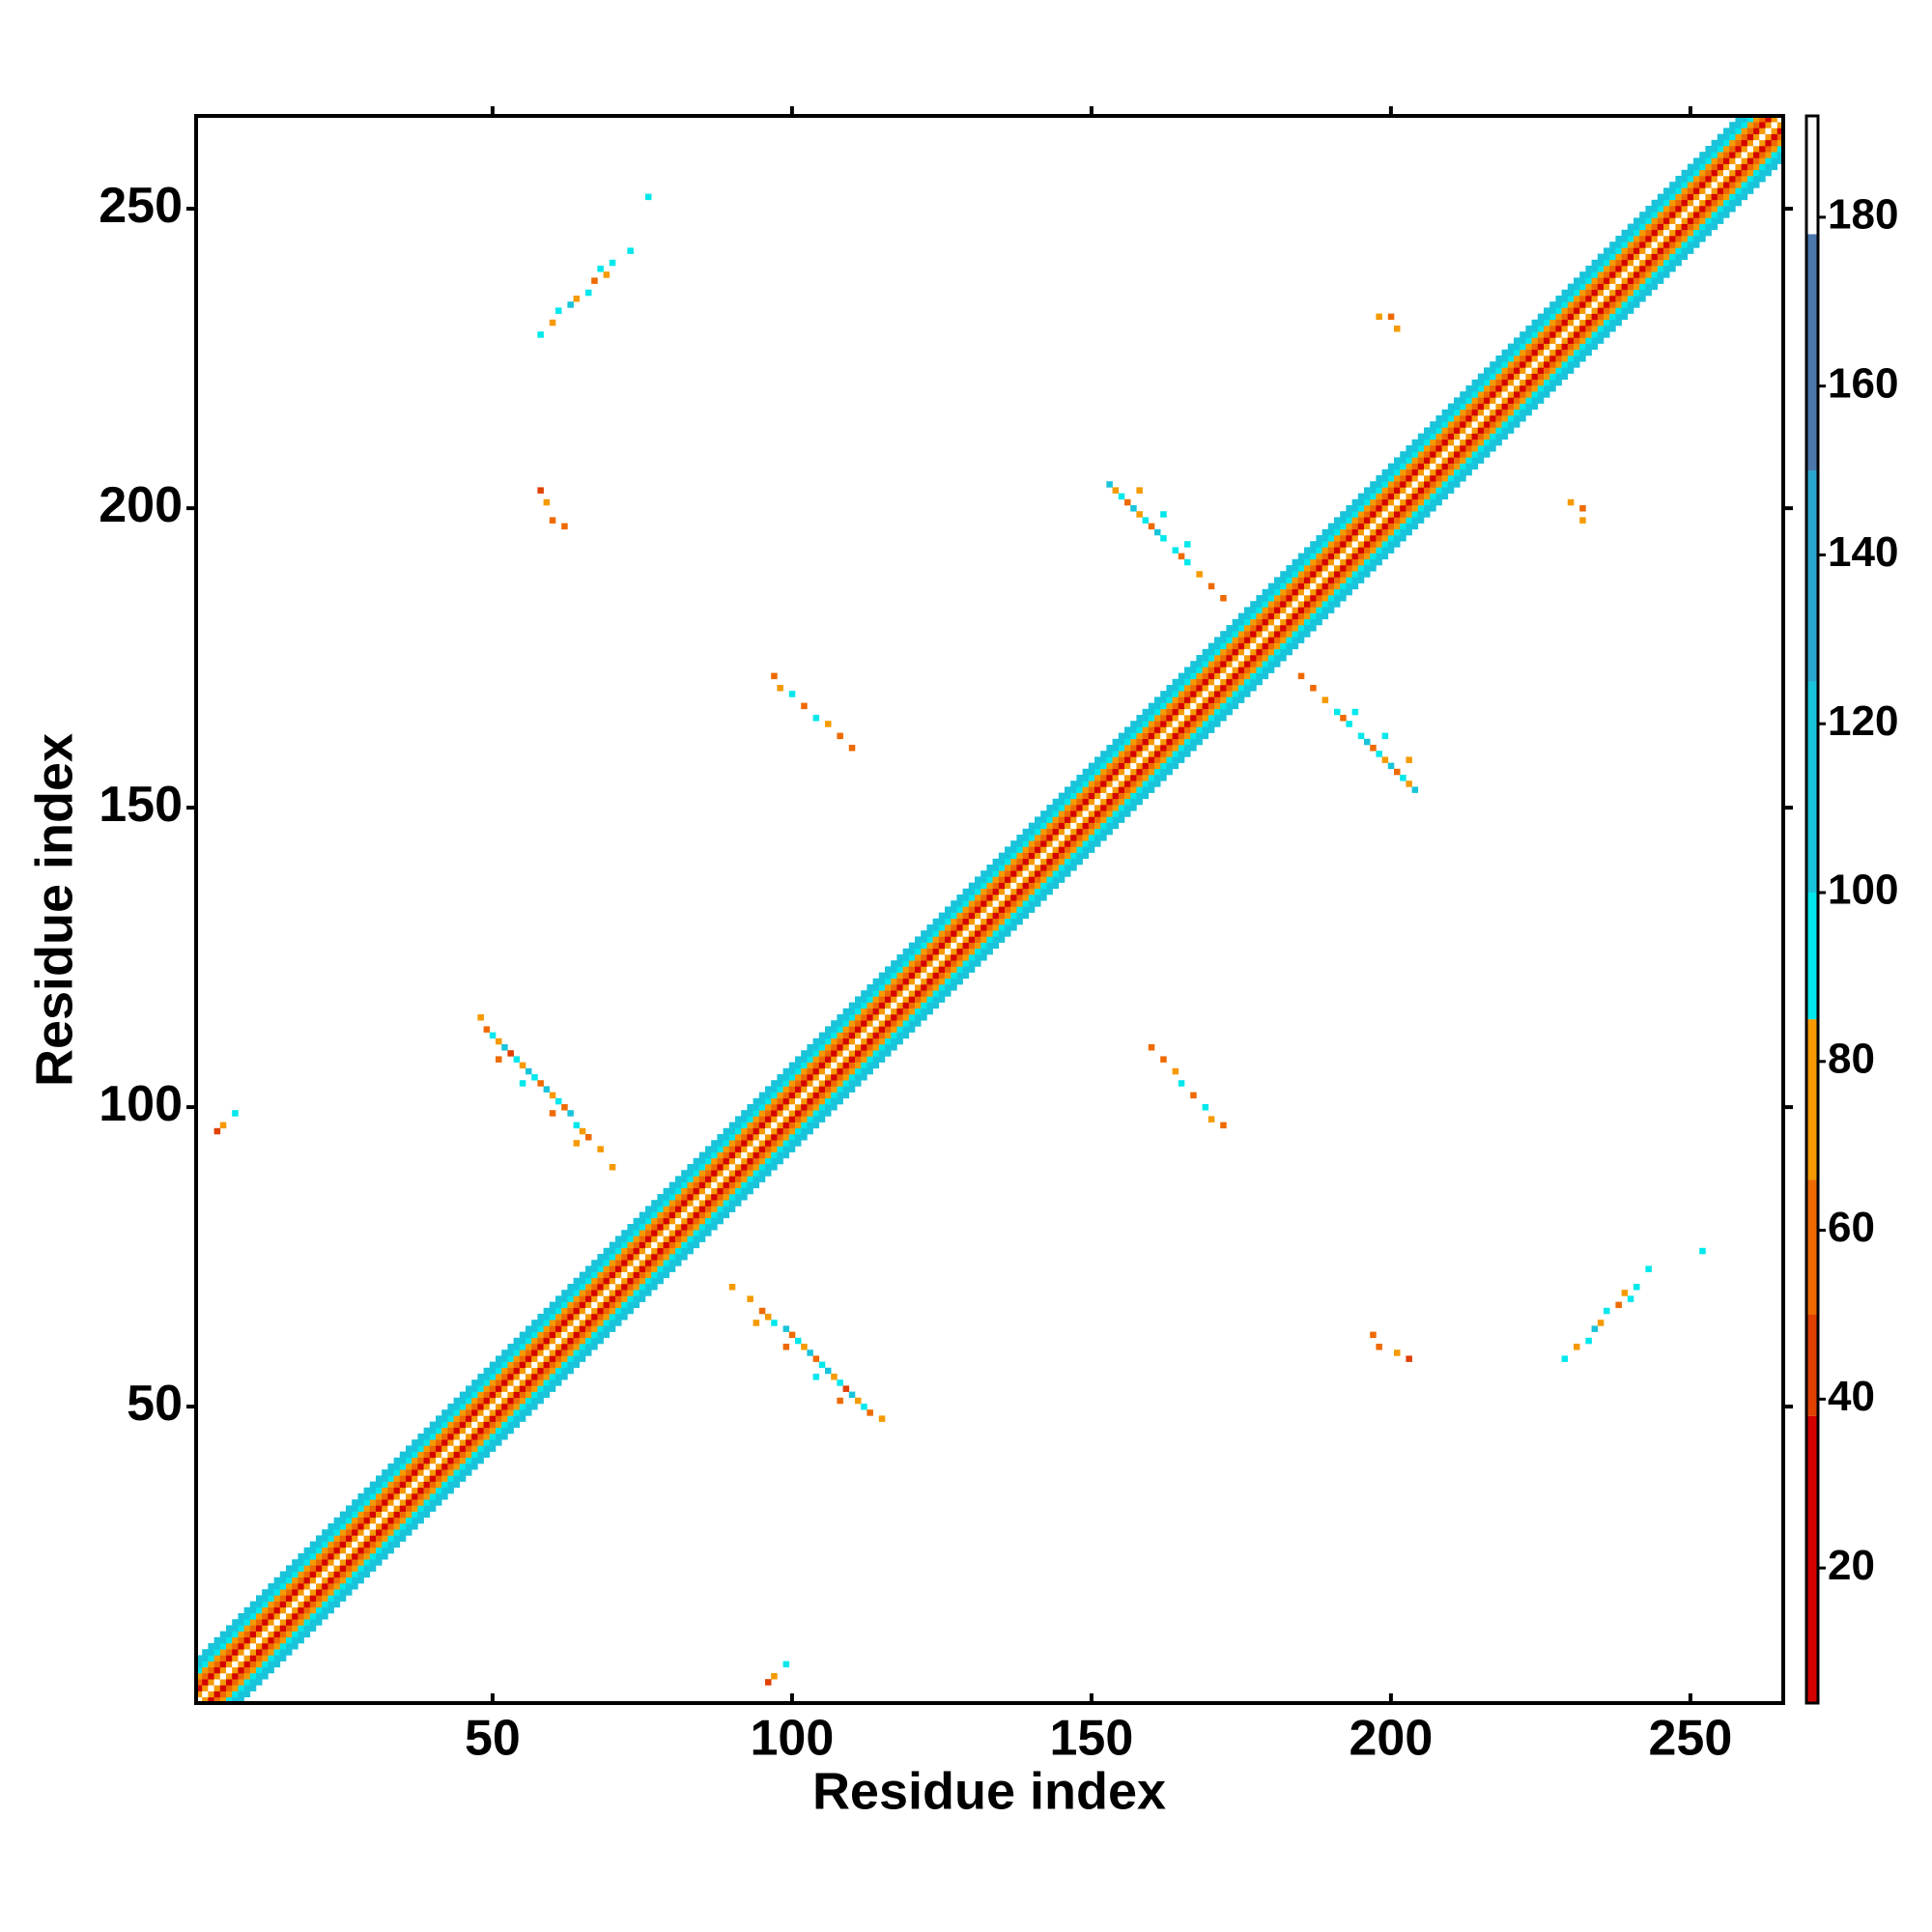  I want to click on x-tick-label: 100, so click(793, 1739).